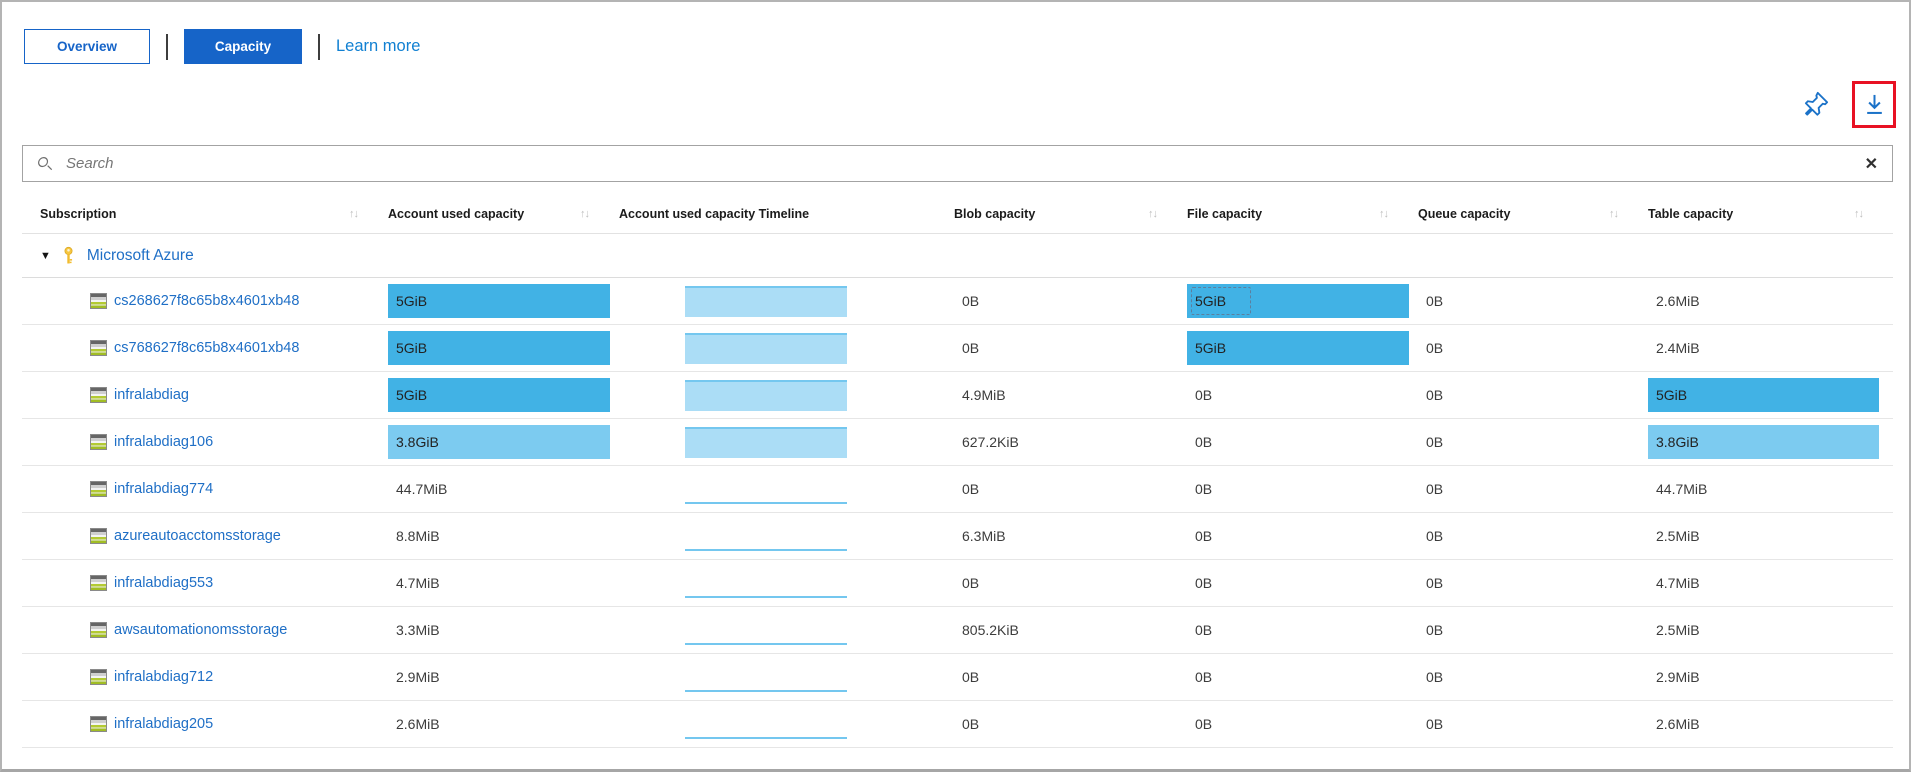  I want to click on account-used-capacity-cell: 2.9MiB, so click(503, 677).